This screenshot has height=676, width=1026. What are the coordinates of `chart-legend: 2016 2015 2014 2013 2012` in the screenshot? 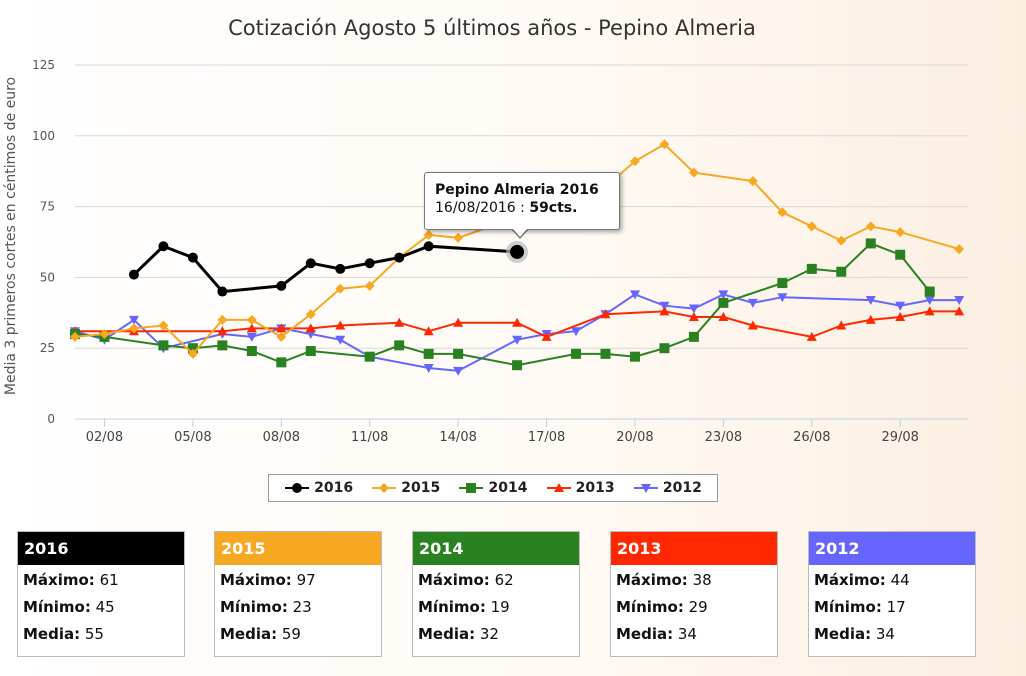 It's located at (493, 488).